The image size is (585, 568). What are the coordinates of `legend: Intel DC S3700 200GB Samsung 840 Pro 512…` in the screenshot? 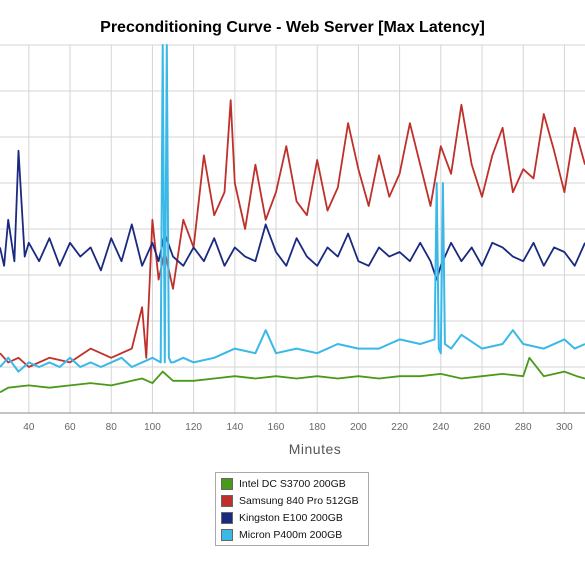 It's located at (292, 509).